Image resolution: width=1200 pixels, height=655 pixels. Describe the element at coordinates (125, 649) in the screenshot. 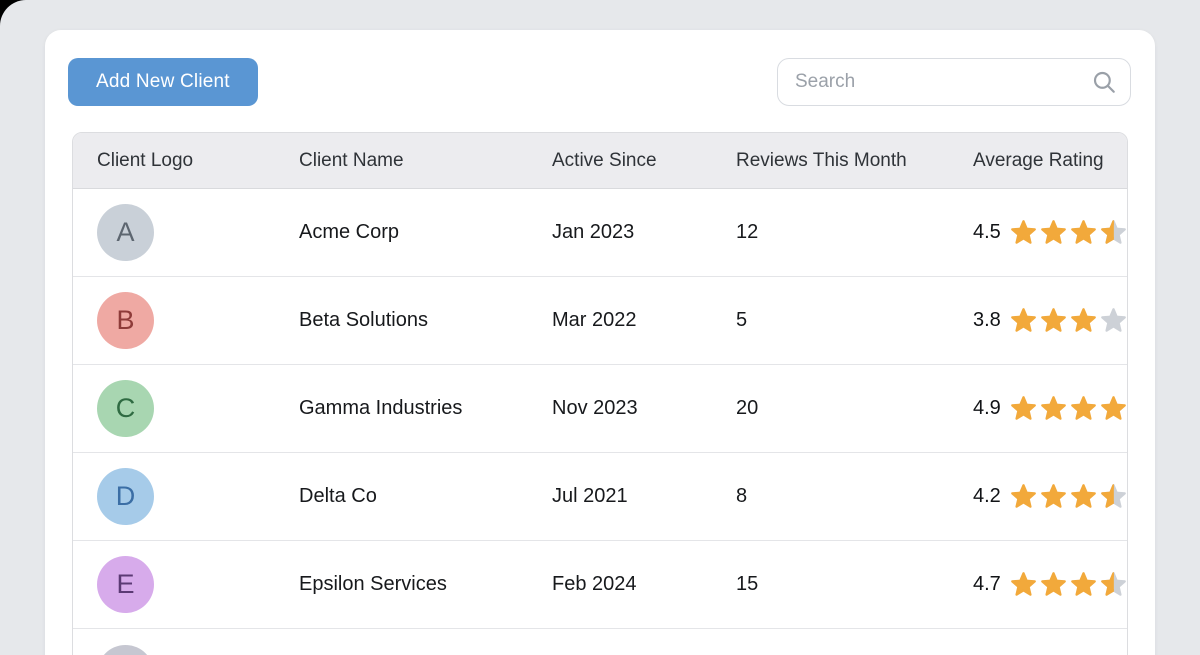

I see `client-avatar` at that location.